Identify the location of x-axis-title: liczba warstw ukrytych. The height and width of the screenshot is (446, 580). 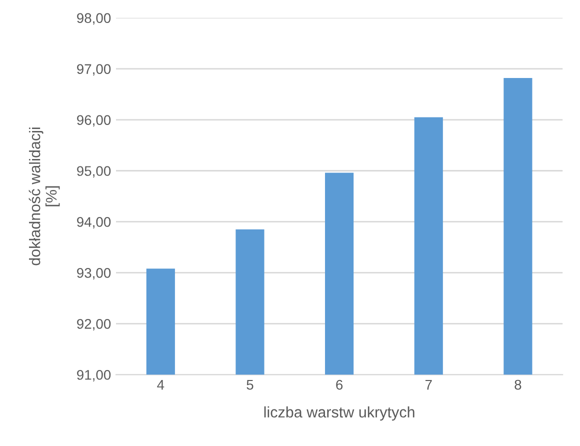
(339, 413).